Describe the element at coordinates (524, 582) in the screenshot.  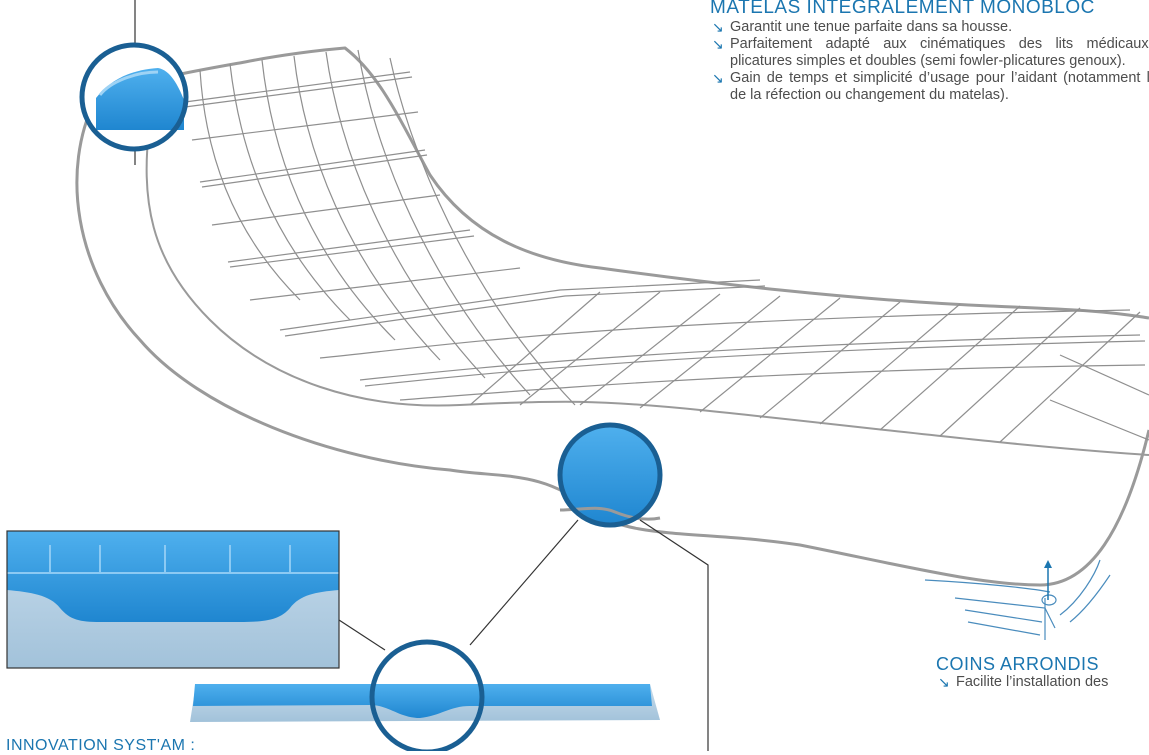
I see `callout-line-mid-left` at that location.